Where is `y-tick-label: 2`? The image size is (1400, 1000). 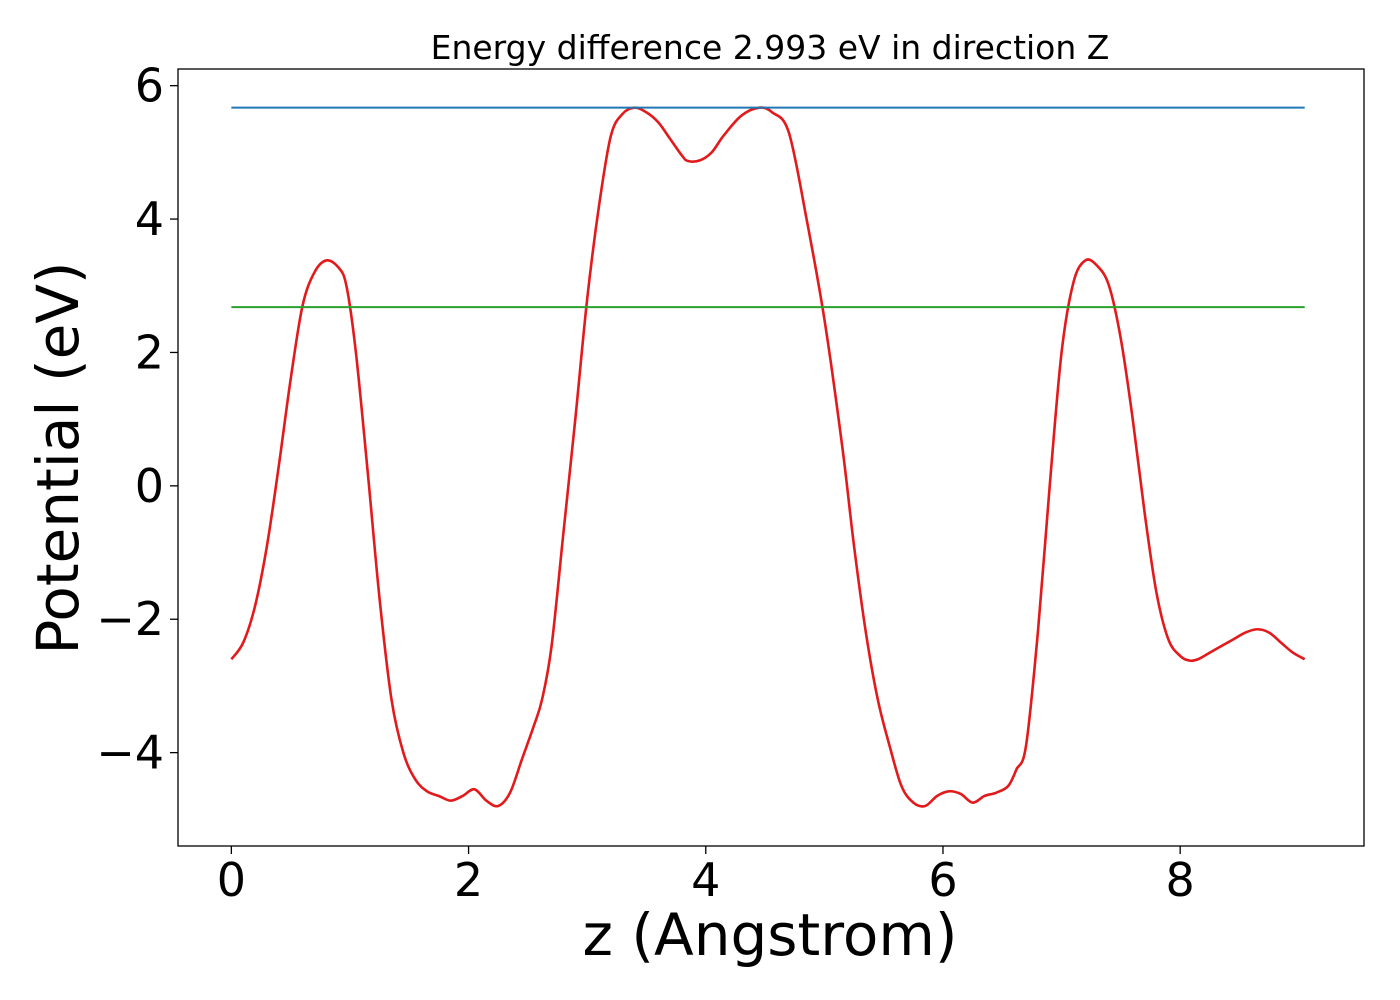 y-tick-label: 2 is located at coordinates (149, 352).